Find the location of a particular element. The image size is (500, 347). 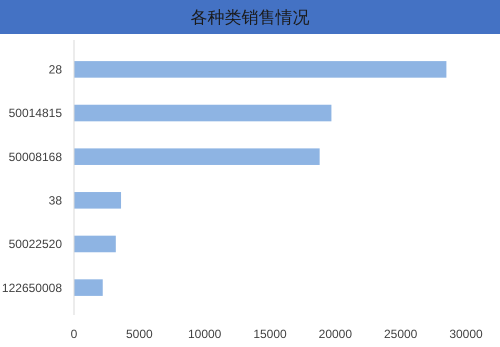

y-tick-label: 122650008 is located at coordinates (32, 287).